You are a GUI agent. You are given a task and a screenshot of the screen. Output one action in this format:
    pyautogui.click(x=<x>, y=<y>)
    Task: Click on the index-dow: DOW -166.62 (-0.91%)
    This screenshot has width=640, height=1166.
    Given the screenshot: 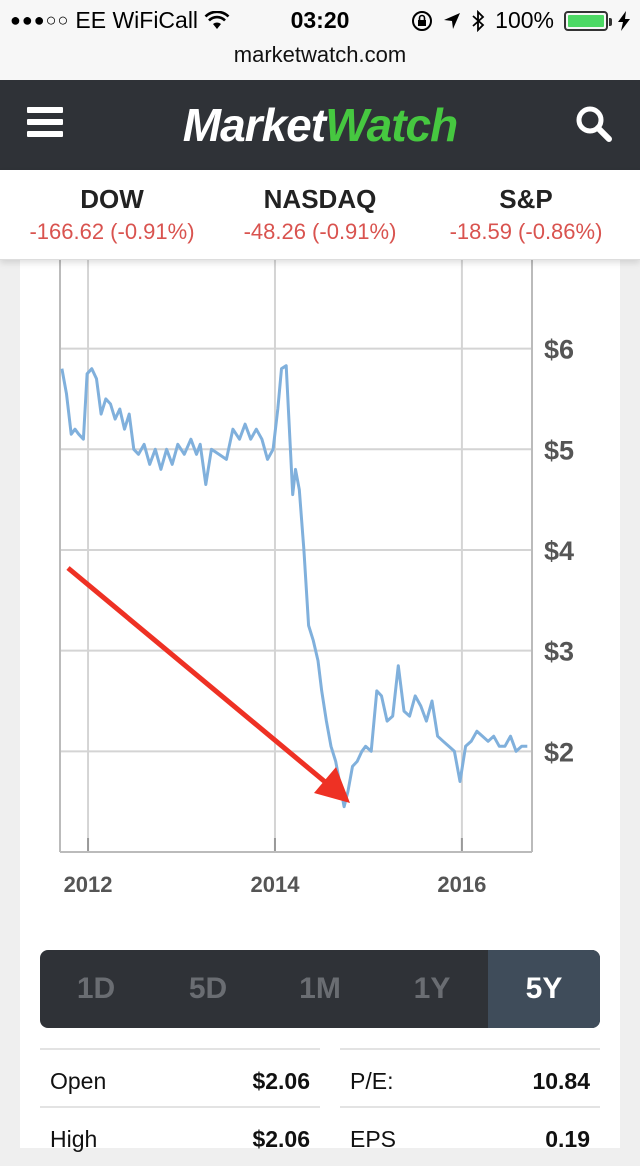 What is the action you would take?
    pyautogui.click(x=112, y=214)
    